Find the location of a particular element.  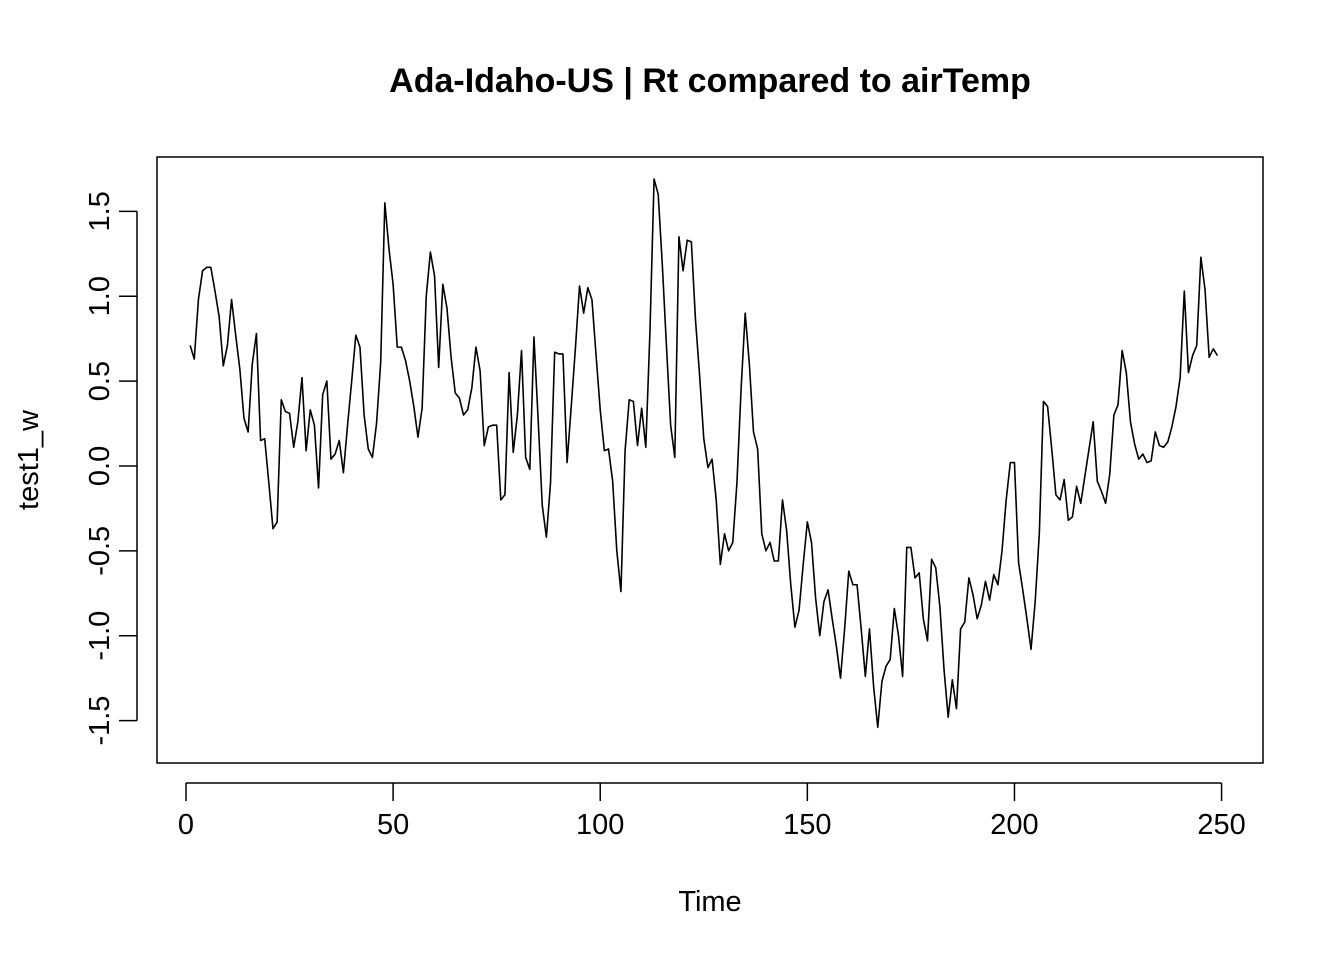

y-tick-label: 1.0 is located at coordinates (100, 296).